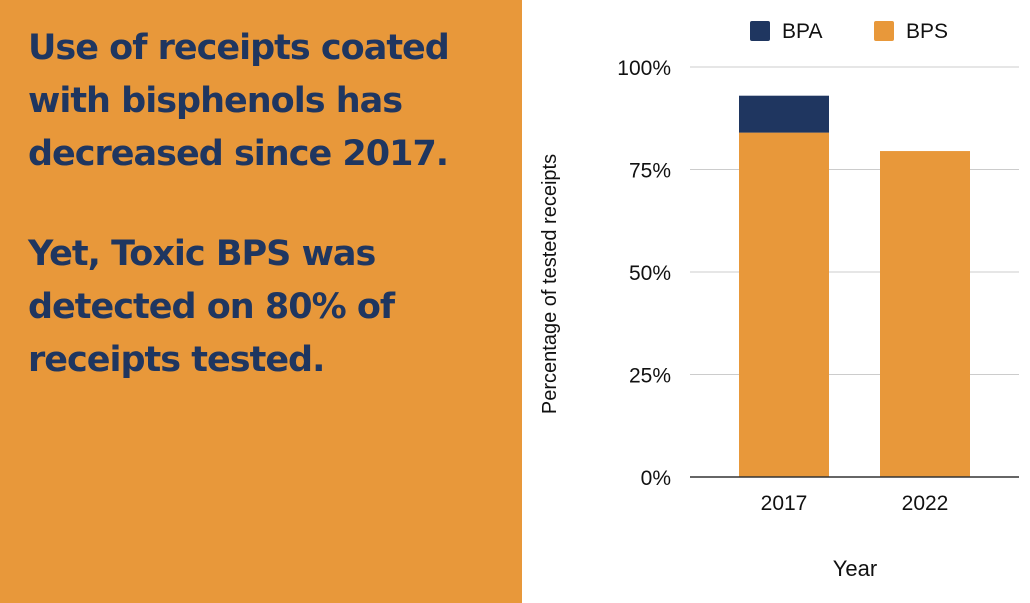 The width and height of the screenshot is (1030, 603). Describe the element at coordinates (650, 273) in the screenshot. I see `y-tick-label: 50%` at that location.